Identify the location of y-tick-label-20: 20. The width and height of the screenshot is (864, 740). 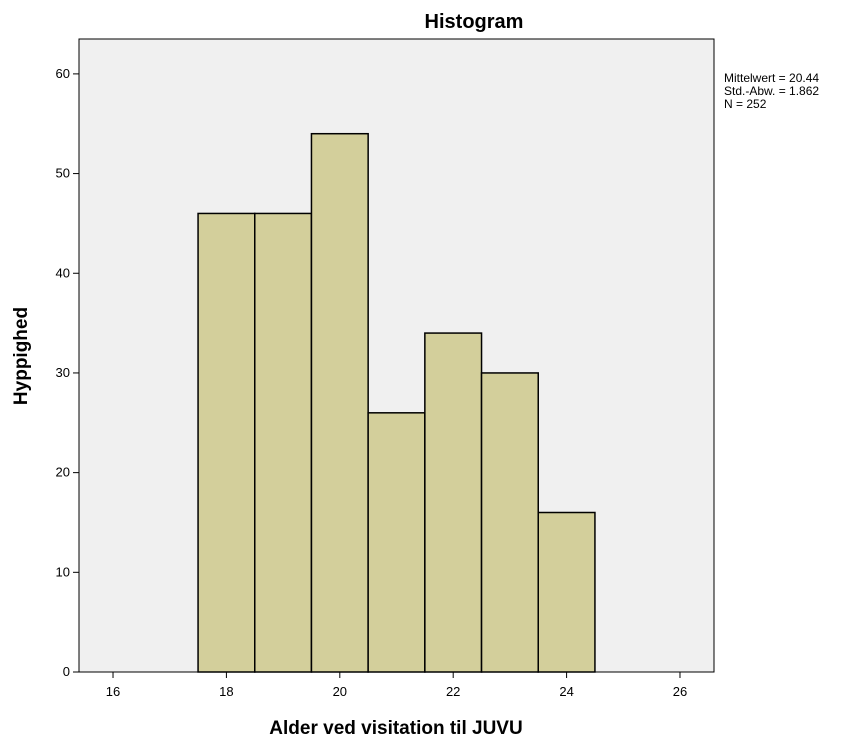
(63, 472).